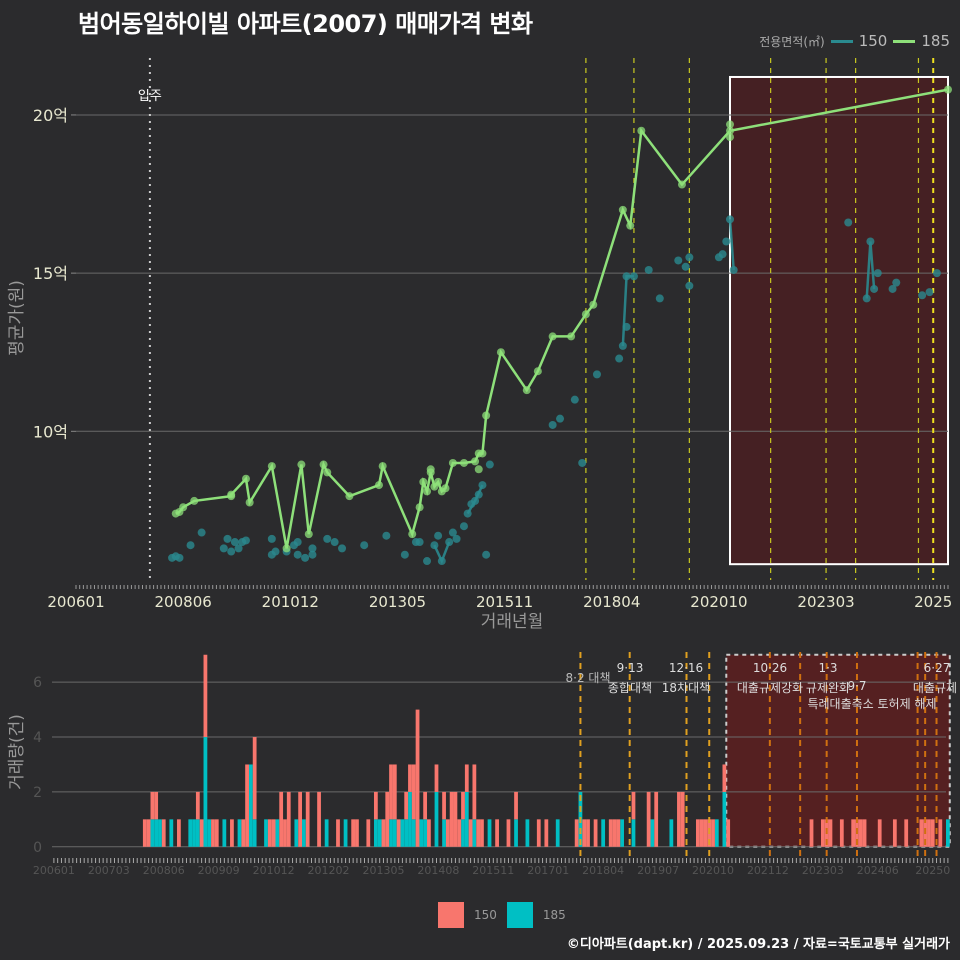 This screenshot has width=960, height=960. What do you see at coordinates (17, 752) in the screenshot?
I see `y-axis-label: 거래량(건)` at bounding box center [17, 752].